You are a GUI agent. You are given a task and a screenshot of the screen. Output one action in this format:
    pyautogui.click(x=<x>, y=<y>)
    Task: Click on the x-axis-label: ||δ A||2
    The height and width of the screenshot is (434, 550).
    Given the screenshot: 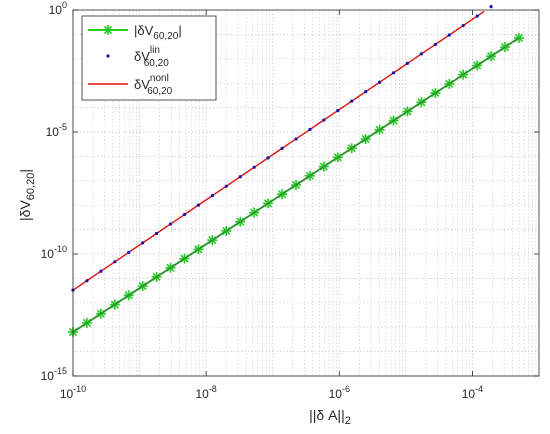 What is the action you would take?
    pyautogui.click(x=330, y=417)
    